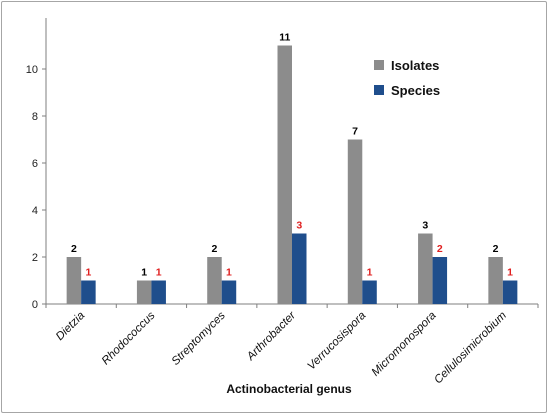 The image size is (550, 416). Describe the element at coordinates (379, 90) in the screenshot. I see `species-legend-swatch` at that location.